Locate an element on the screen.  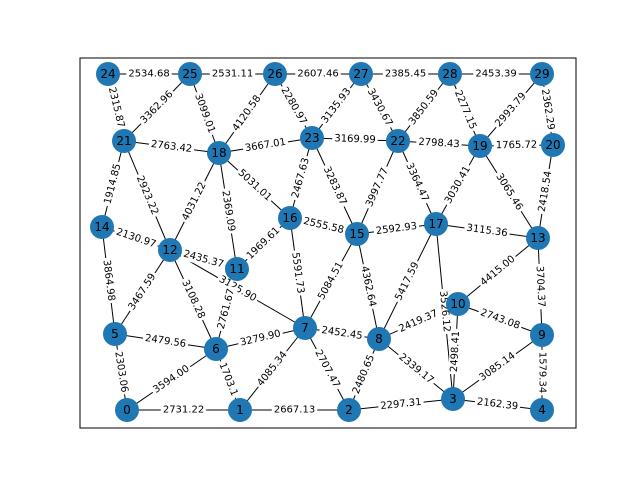
edge-label-23-16: 2467.63 is located at coordinates (301, 178).